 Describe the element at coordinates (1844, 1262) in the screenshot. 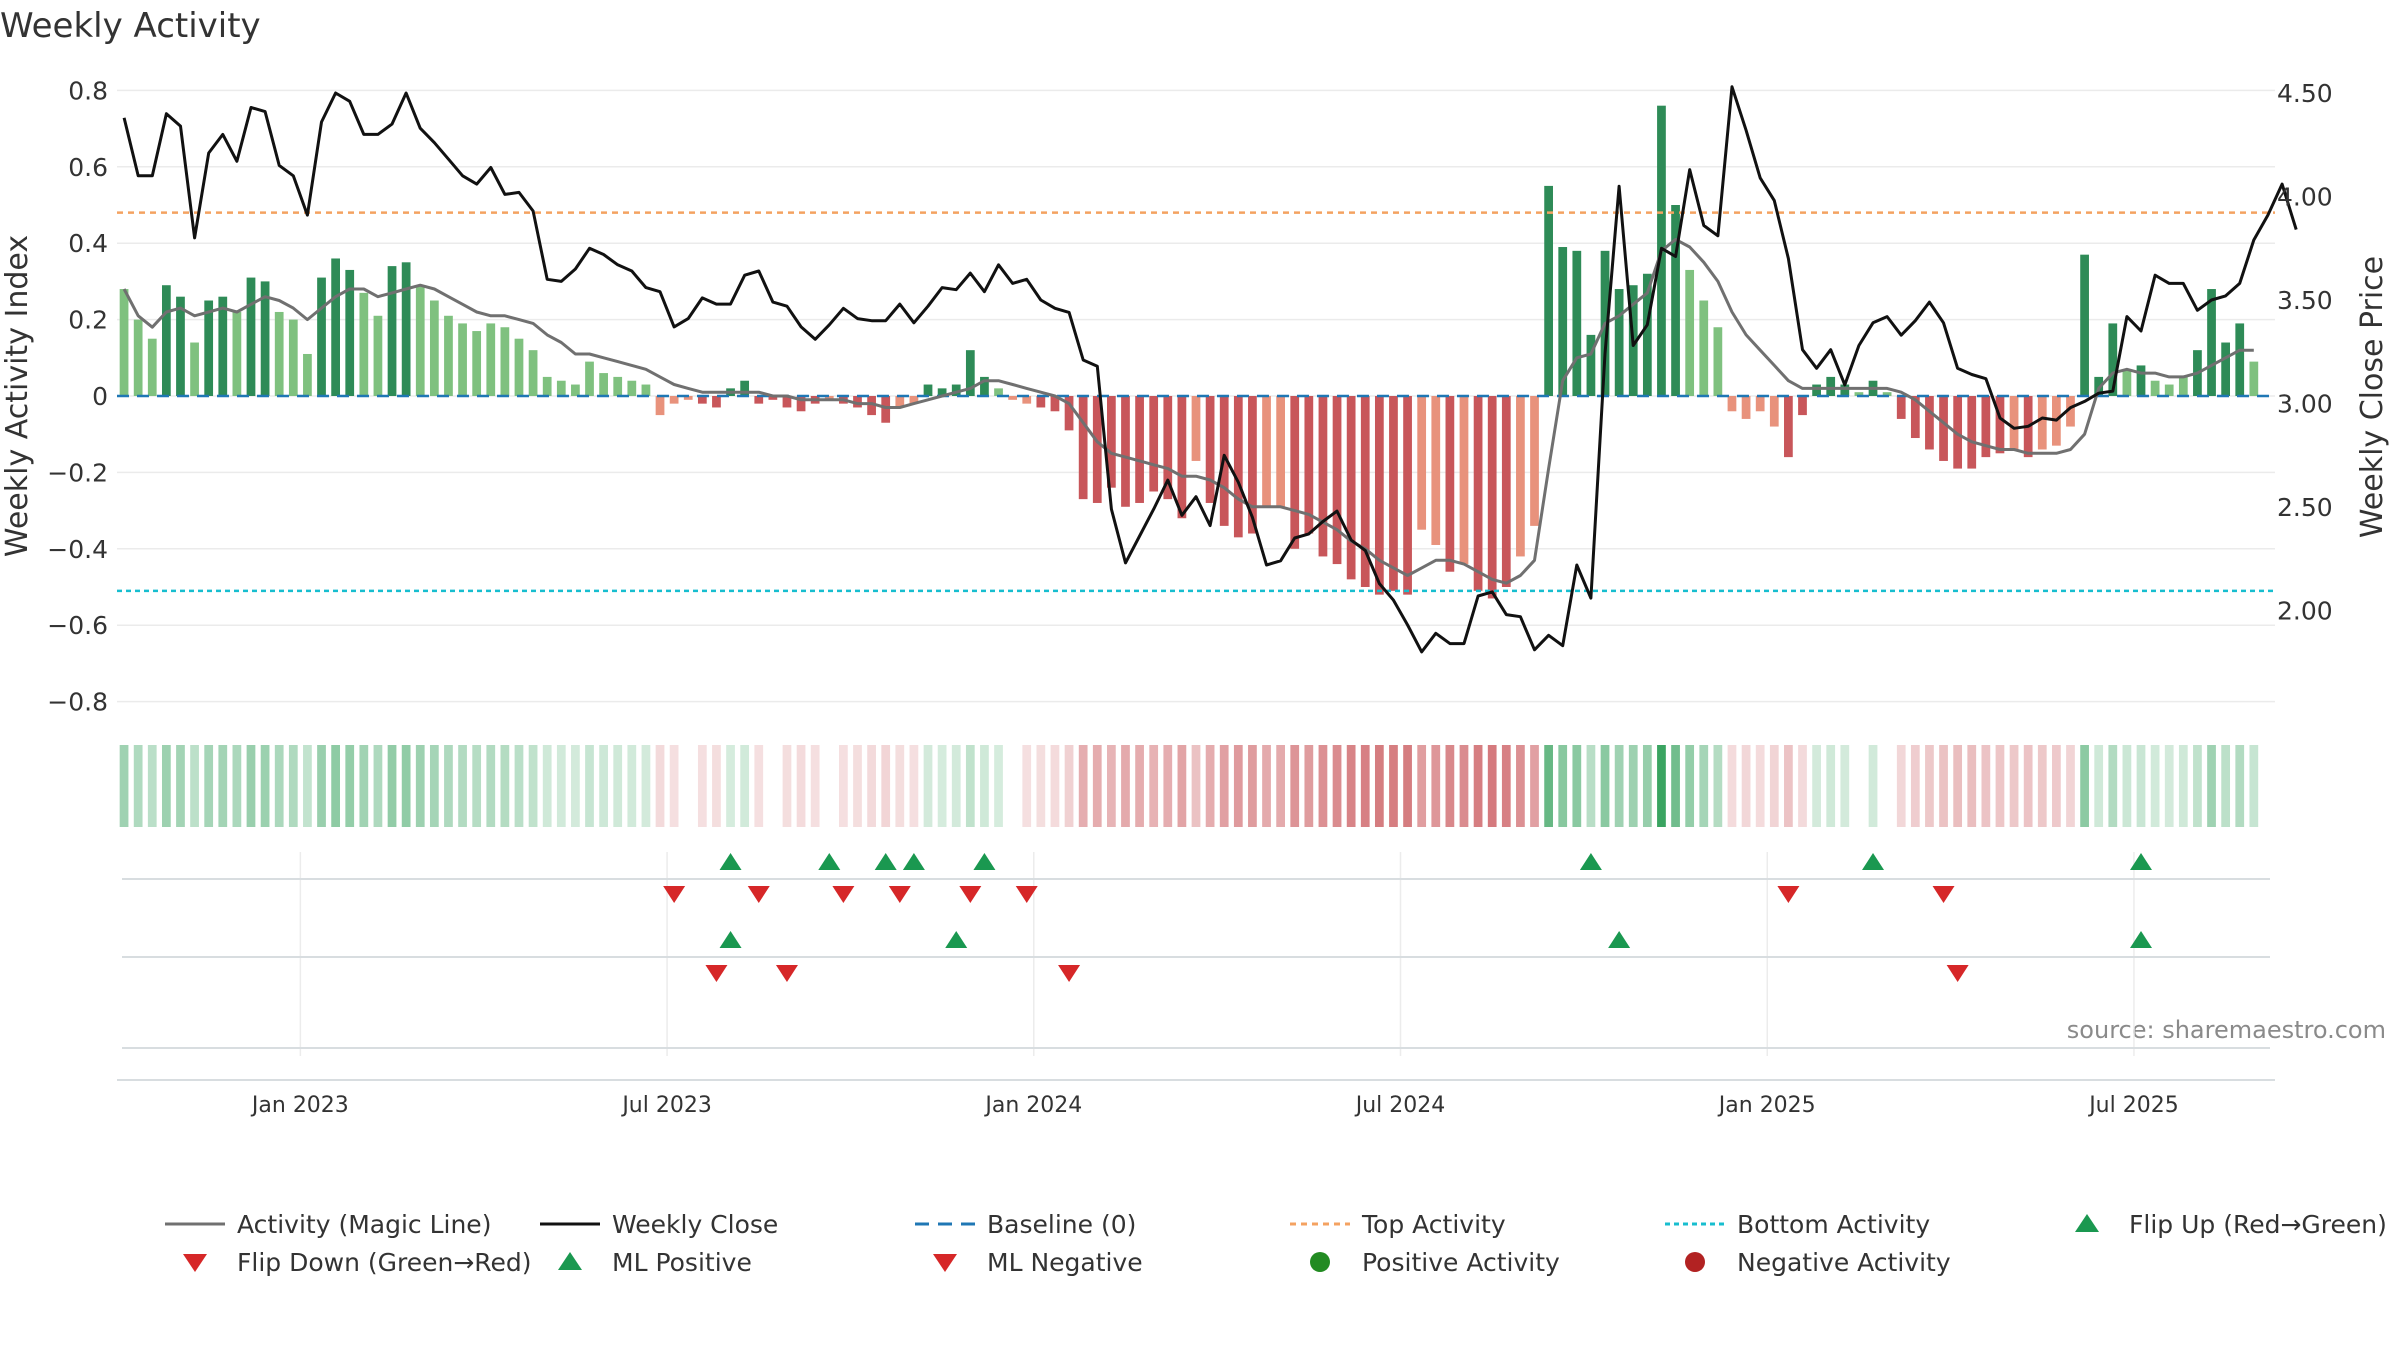

I see `legend-label: Negative Activity` at that location.